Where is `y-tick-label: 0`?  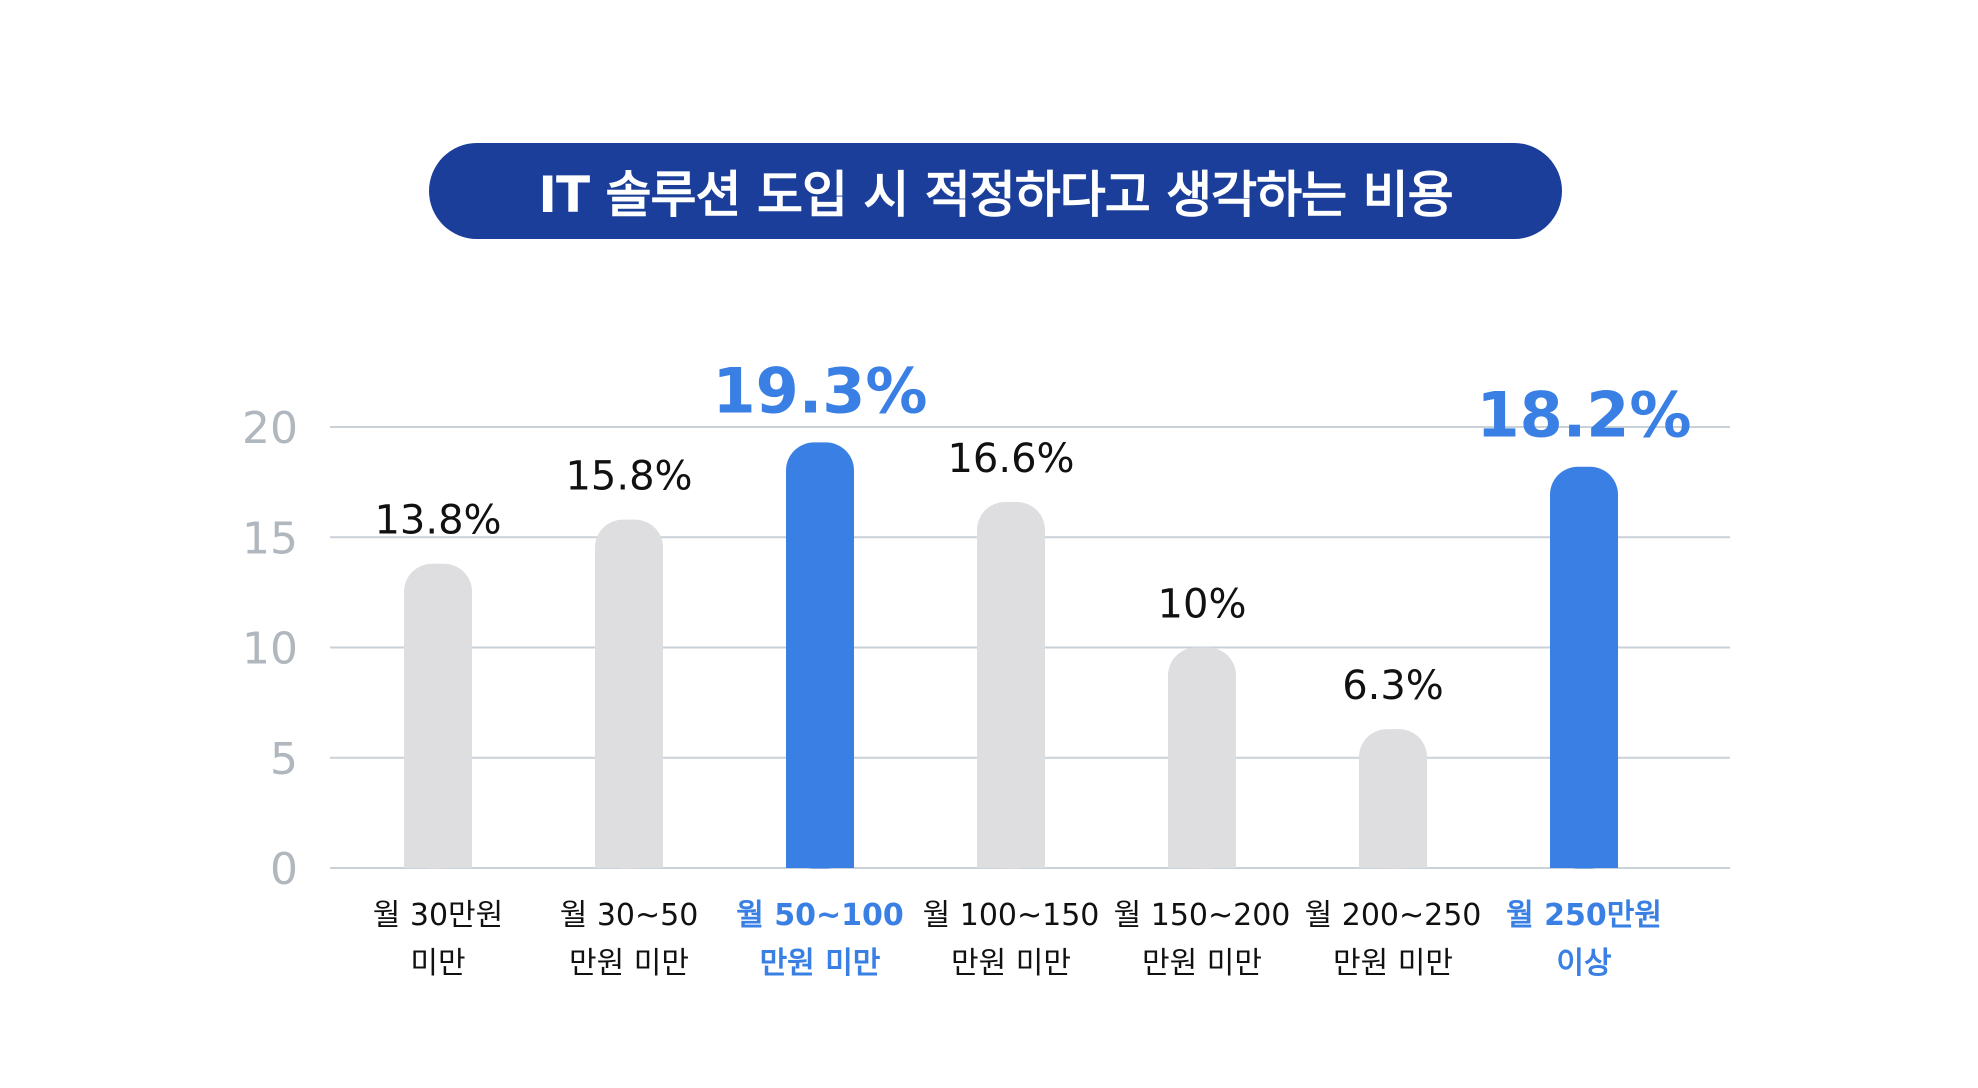 y-tick-label: 0 is located at coordinates (284, 869).